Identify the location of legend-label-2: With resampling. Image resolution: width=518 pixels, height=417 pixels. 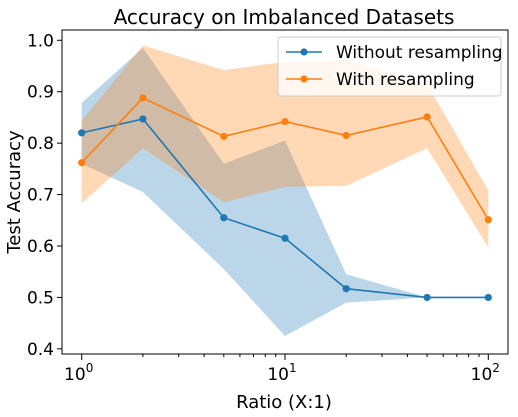
(405, 80).